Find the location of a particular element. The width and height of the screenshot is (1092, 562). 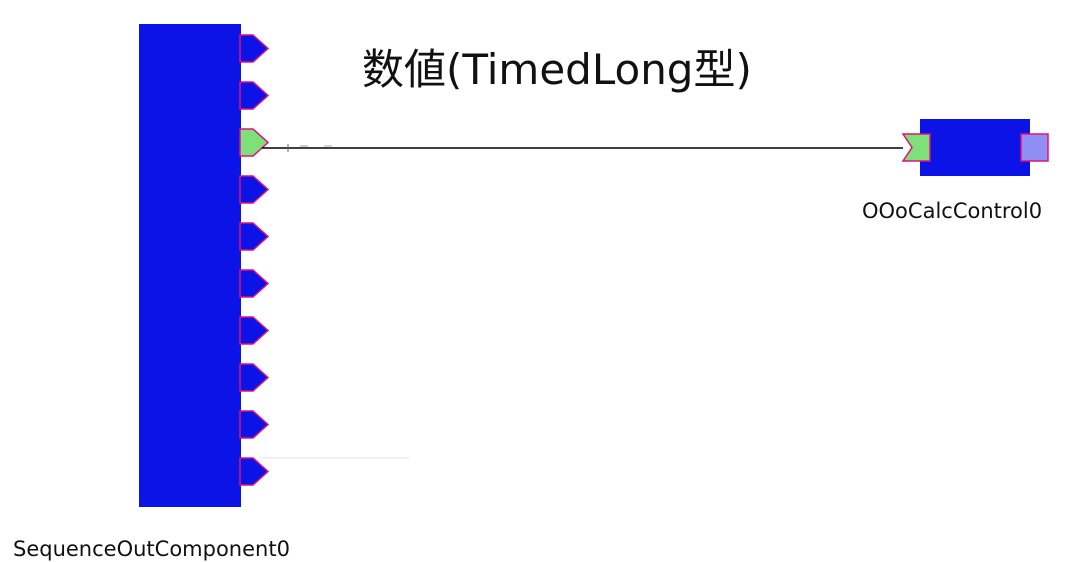

ooocalc-component is located at coordinates (975, 147).